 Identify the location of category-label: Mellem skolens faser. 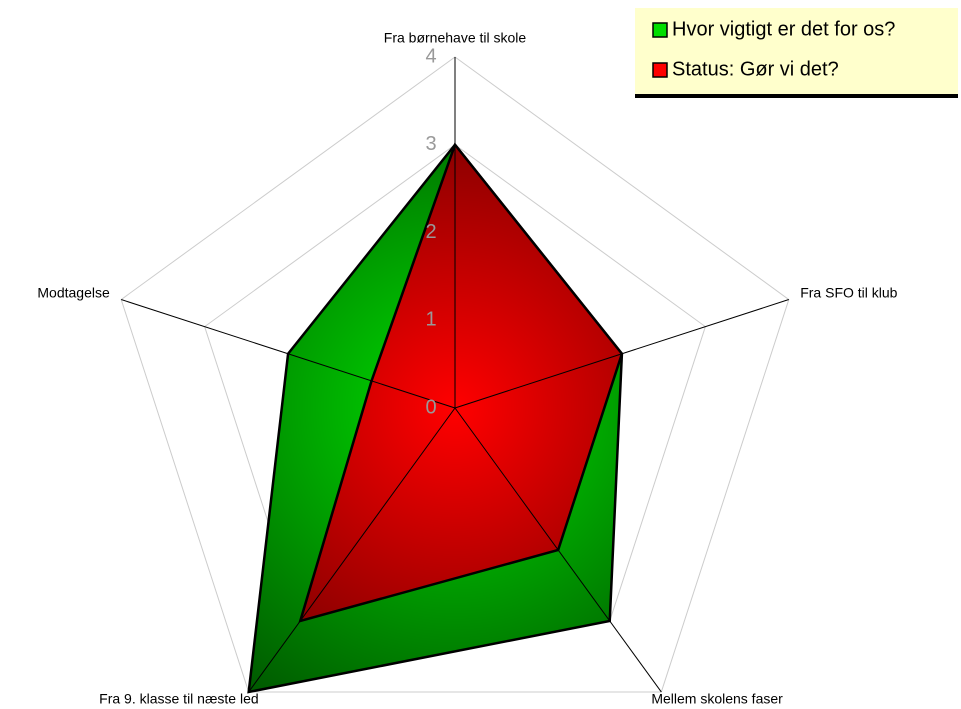
(717, 699).